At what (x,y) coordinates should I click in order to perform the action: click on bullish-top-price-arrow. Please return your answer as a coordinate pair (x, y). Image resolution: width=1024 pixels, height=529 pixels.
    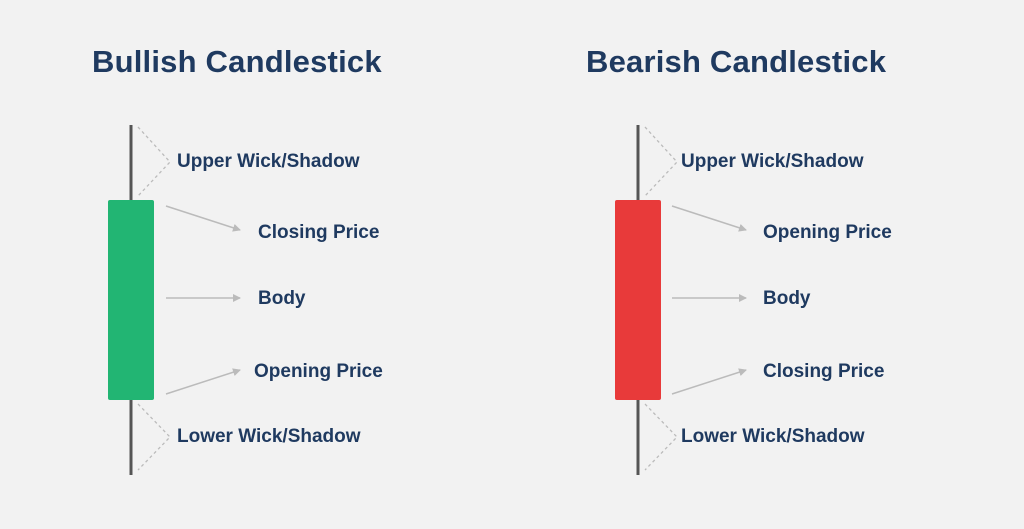
    Looking at the image, I should click on (203, 218).